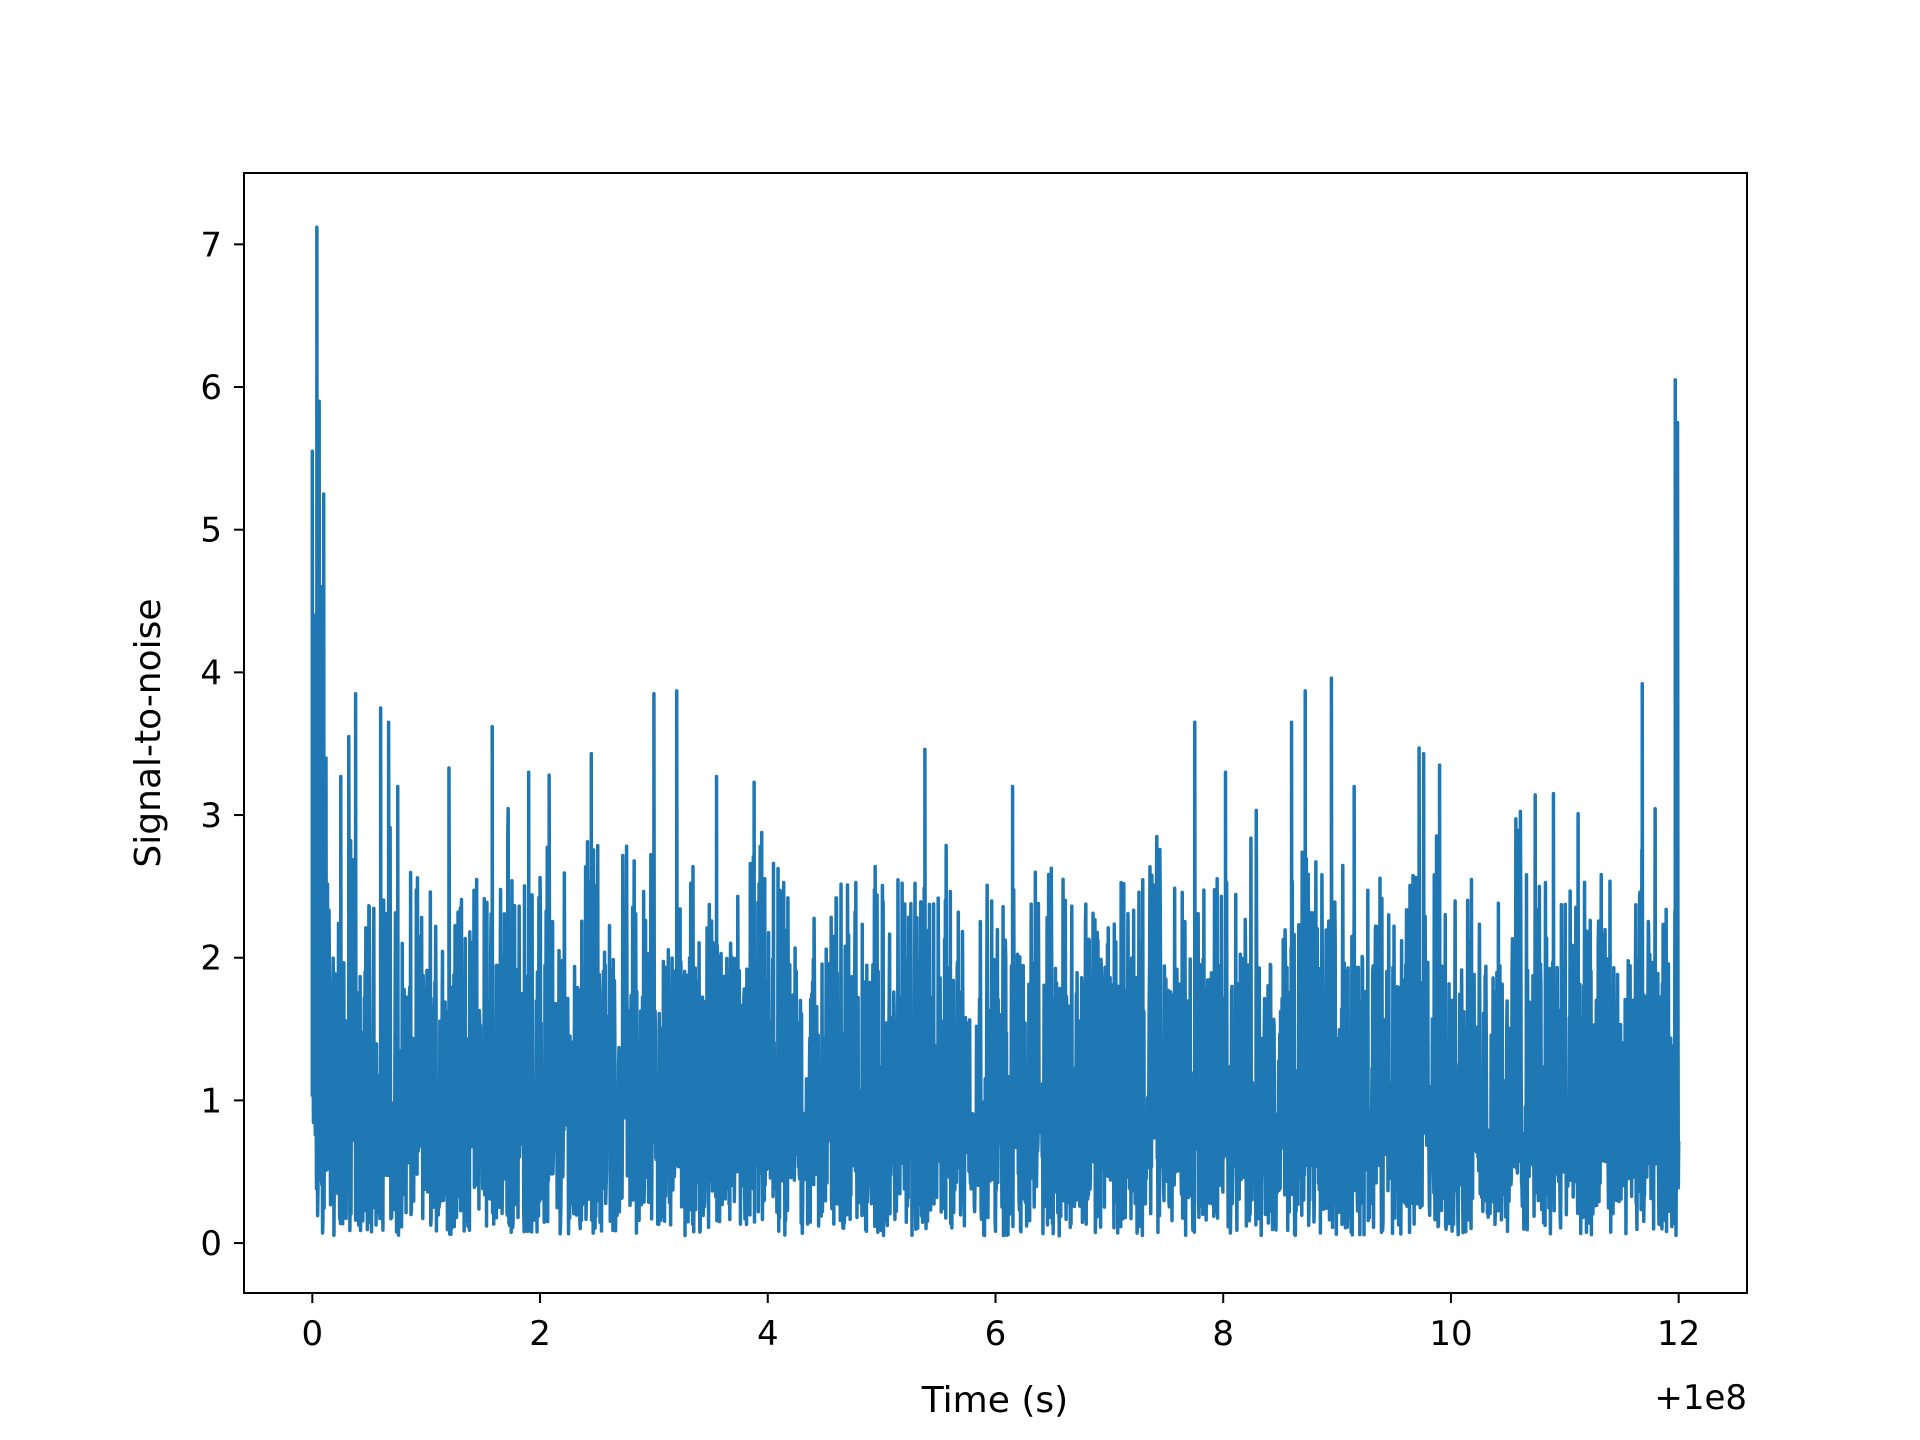  I want to click on y-tick-label: 6, so click(211, 388).